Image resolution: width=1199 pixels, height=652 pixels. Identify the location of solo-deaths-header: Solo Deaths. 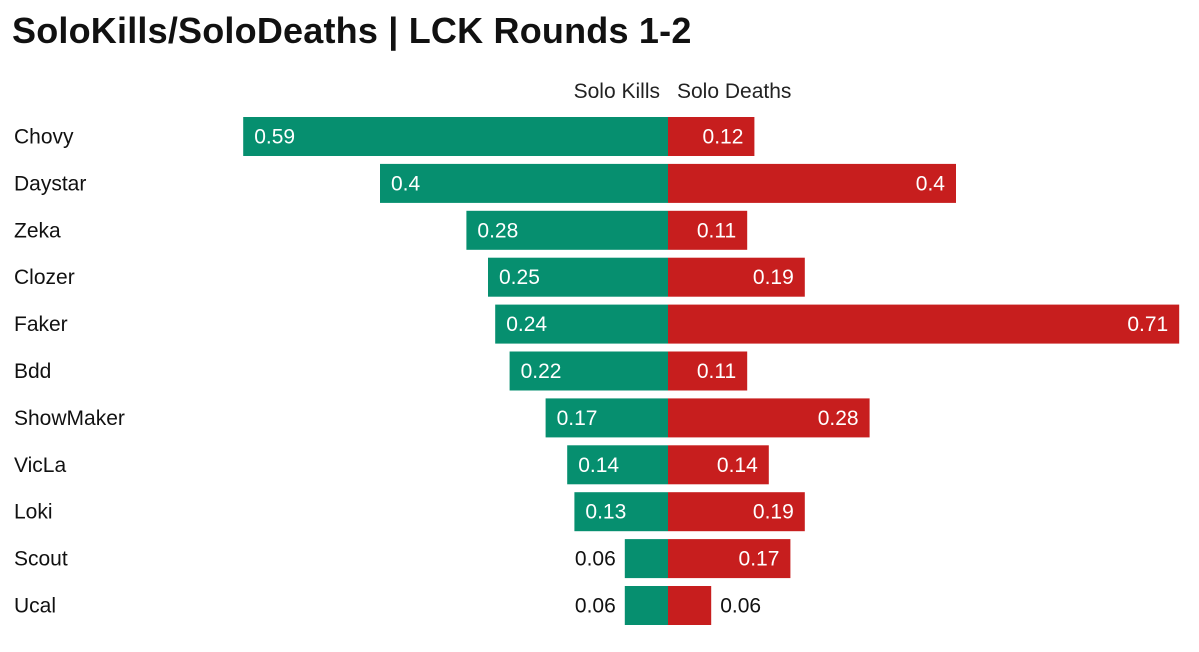
(734, 91).